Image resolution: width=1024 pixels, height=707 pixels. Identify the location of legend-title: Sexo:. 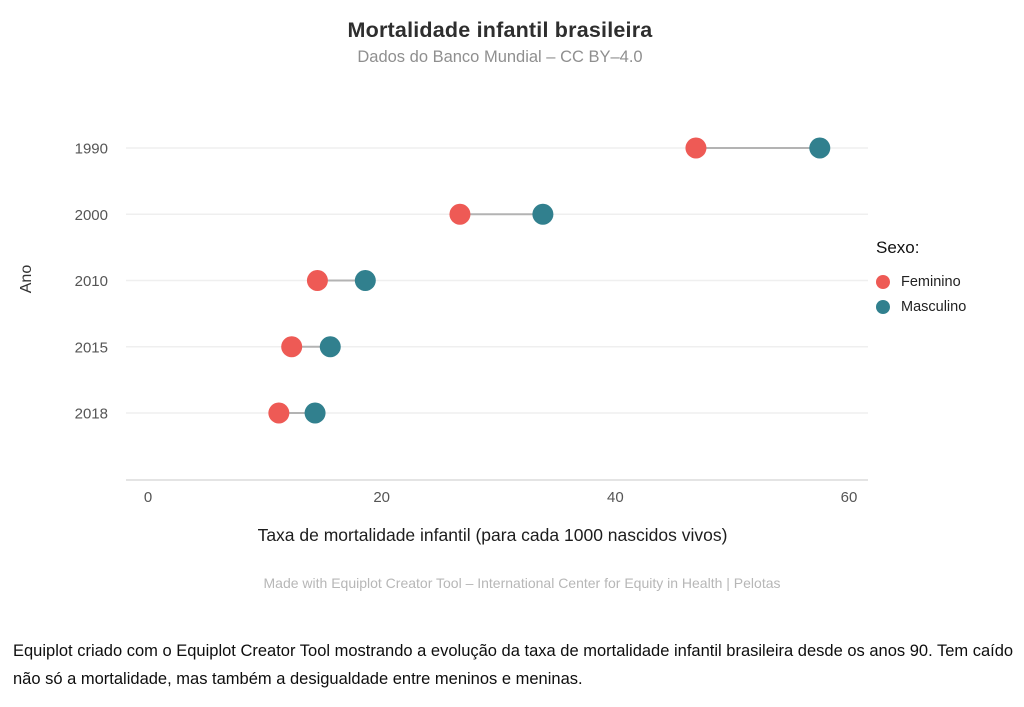
(898, 247).